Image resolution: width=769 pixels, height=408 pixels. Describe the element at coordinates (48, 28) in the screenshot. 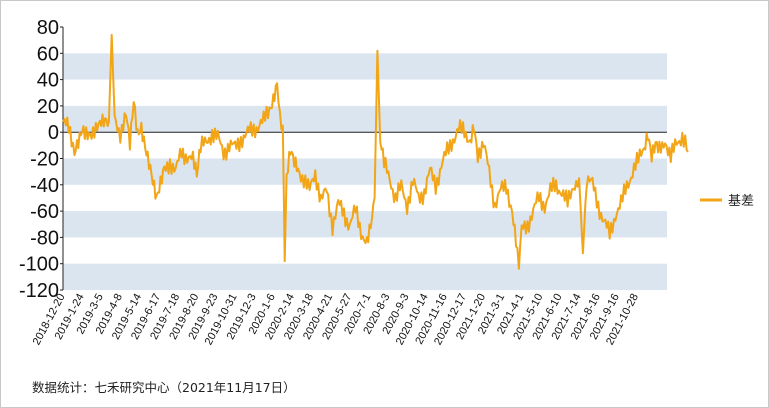

I see `y-tick-label: 80` at that location.